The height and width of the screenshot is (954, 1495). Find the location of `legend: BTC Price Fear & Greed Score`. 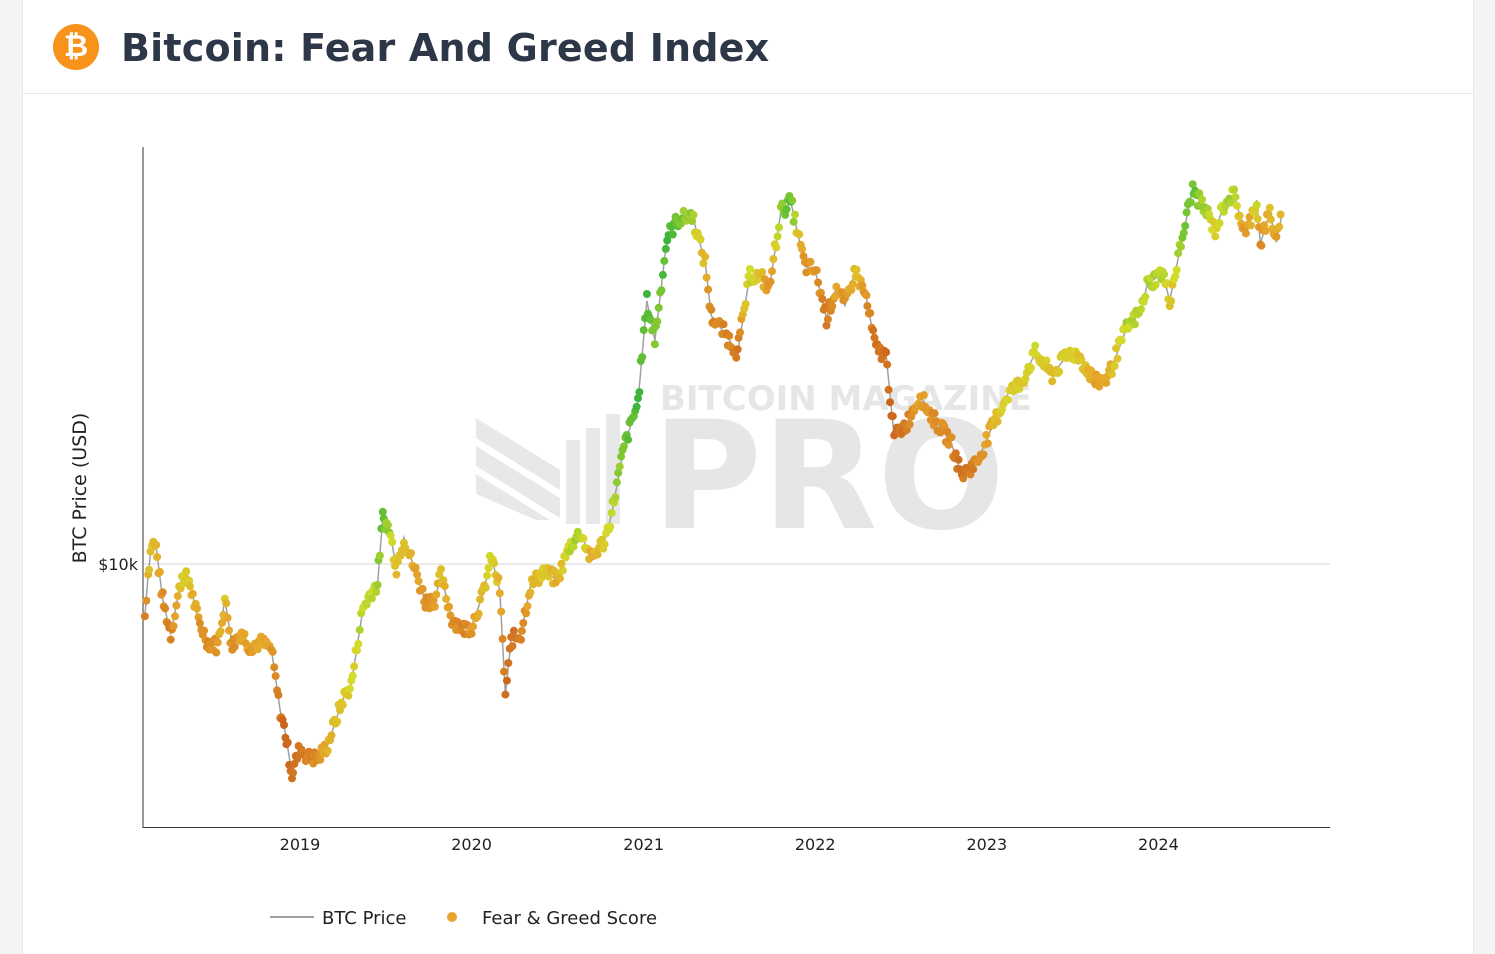

legend: BTC Price Fear & Greed Score is located at coordinates (463, 918).